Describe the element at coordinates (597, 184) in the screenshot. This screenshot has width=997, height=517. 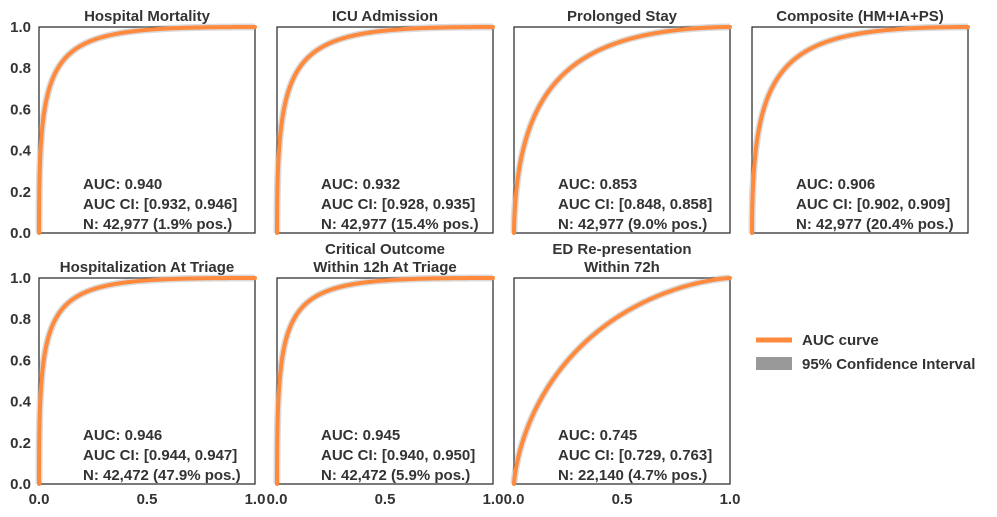
I see `stat-annotation: AUC: 0.853` at that location.